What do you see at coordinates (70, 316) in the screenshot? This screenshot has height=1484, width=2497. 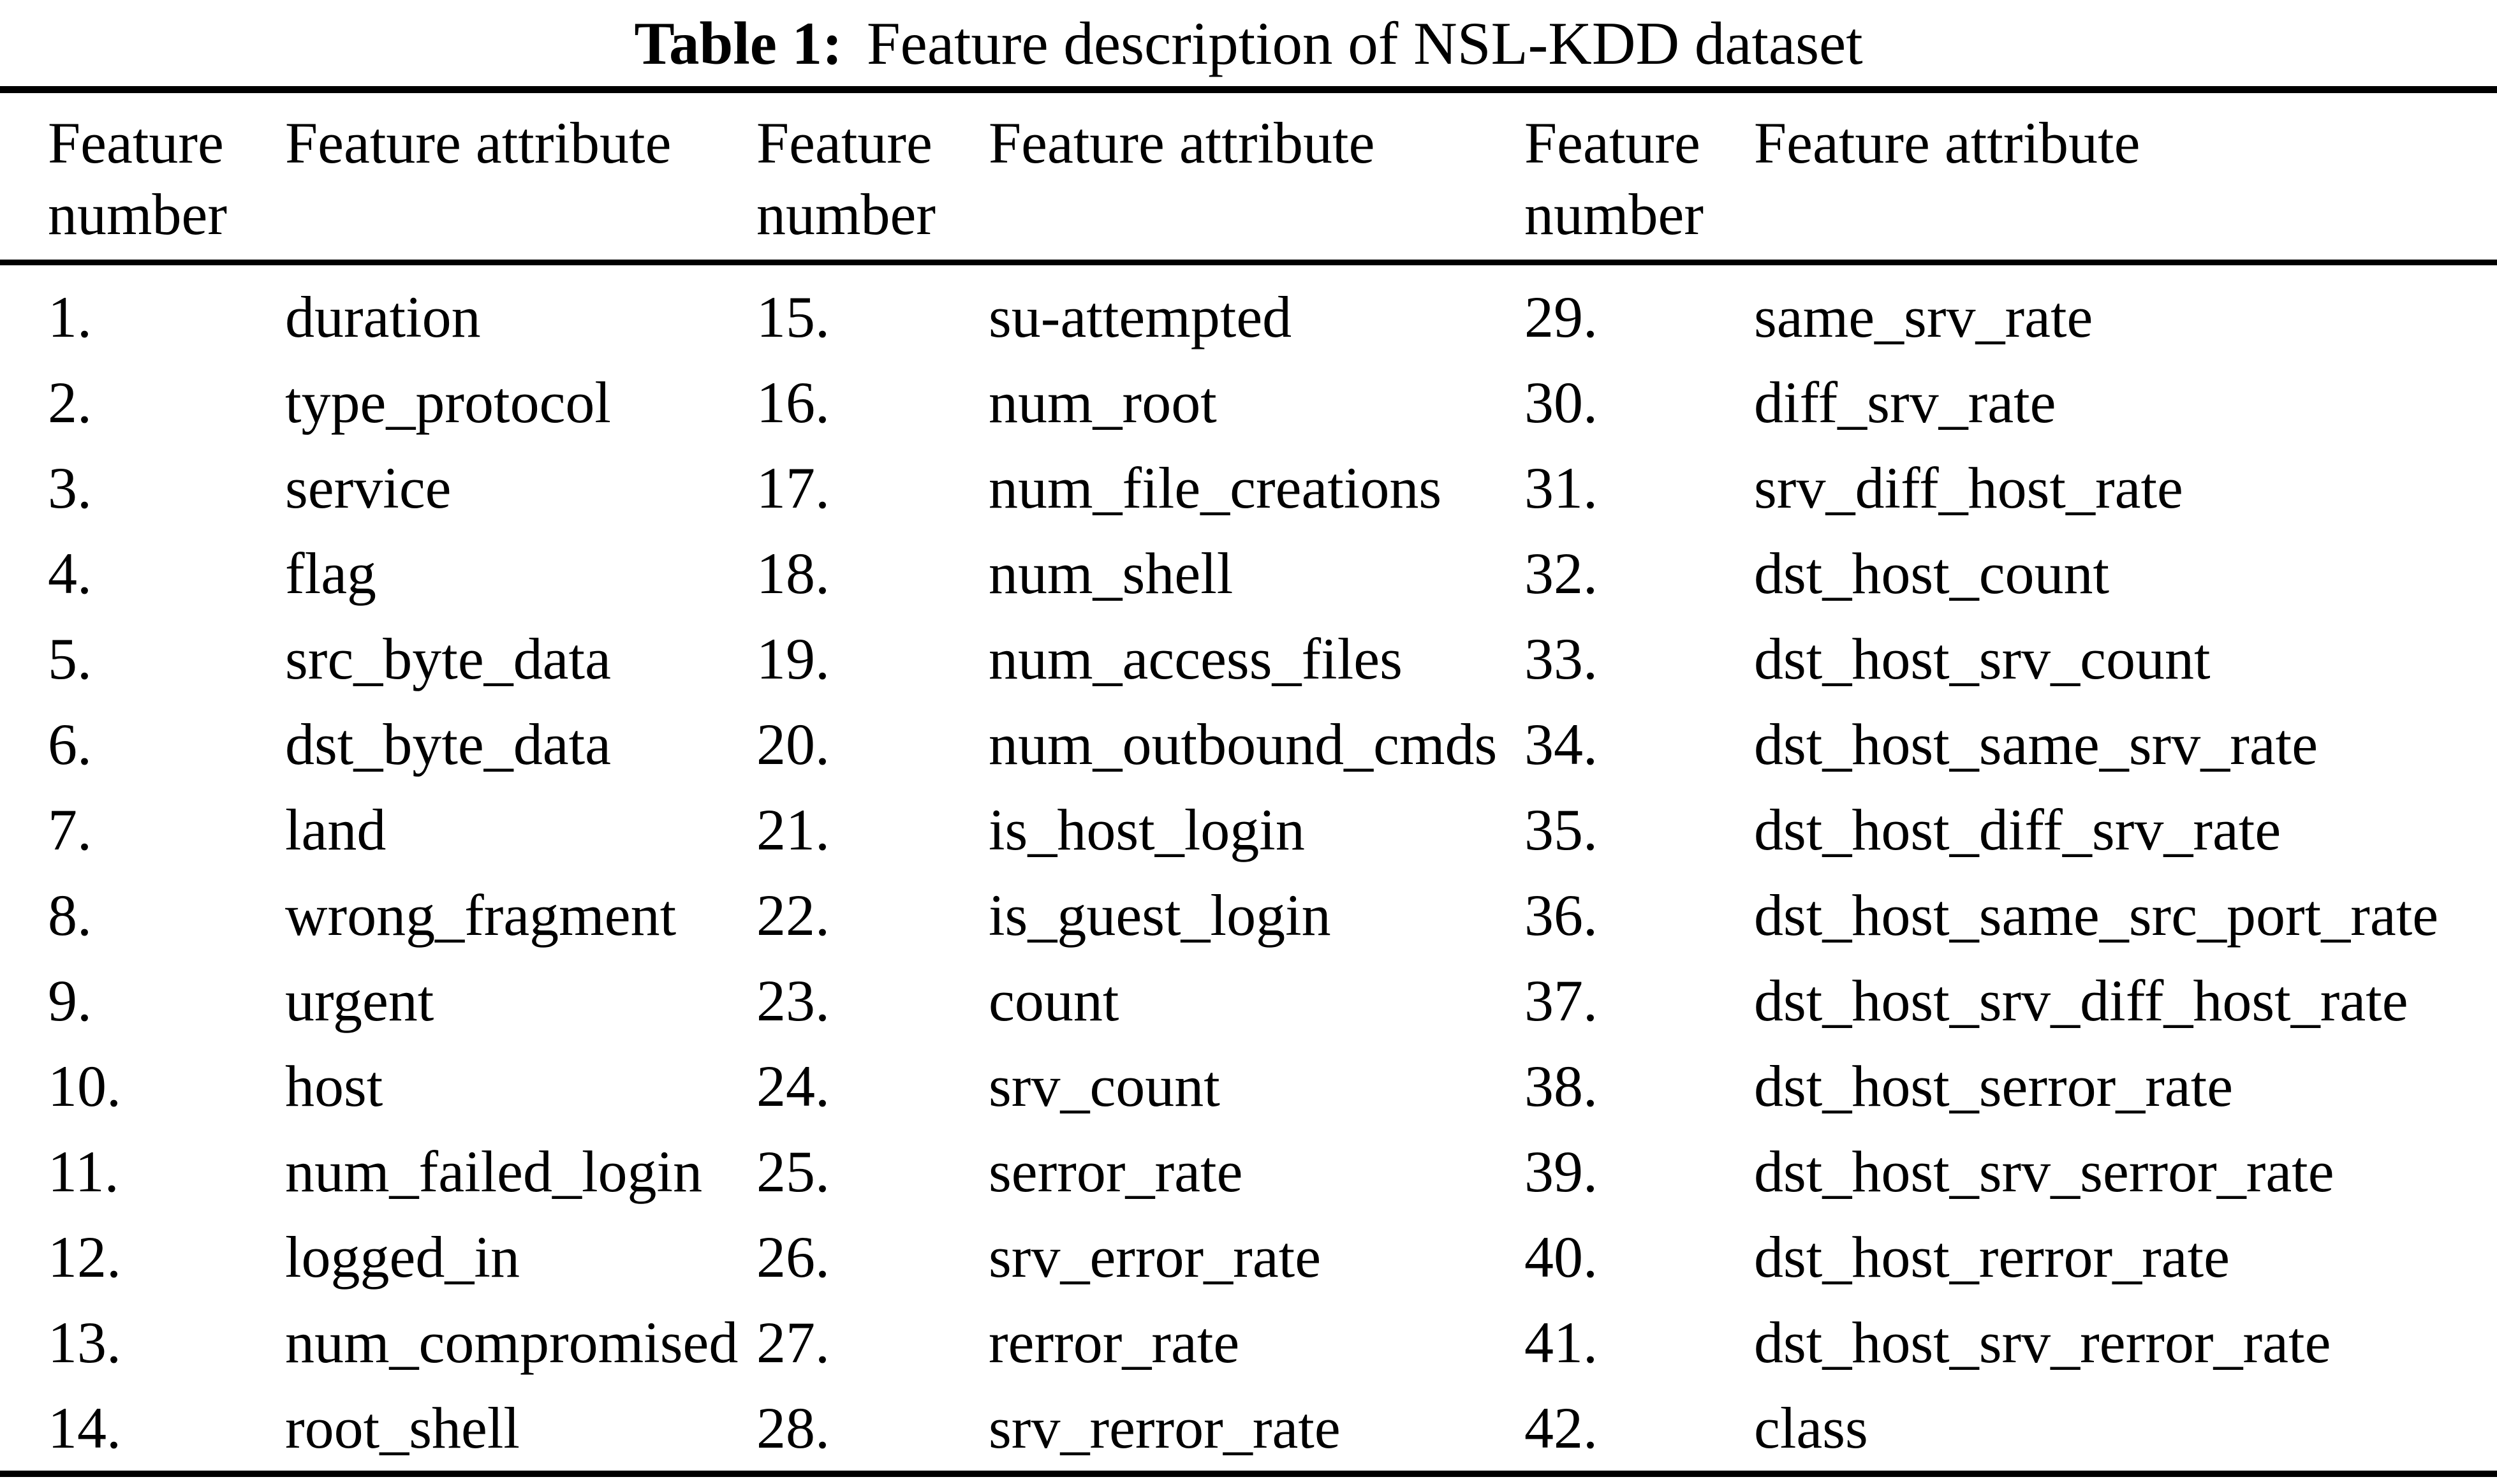 I see `feature-number-cell: 1.` at bounding box center [70, 316].